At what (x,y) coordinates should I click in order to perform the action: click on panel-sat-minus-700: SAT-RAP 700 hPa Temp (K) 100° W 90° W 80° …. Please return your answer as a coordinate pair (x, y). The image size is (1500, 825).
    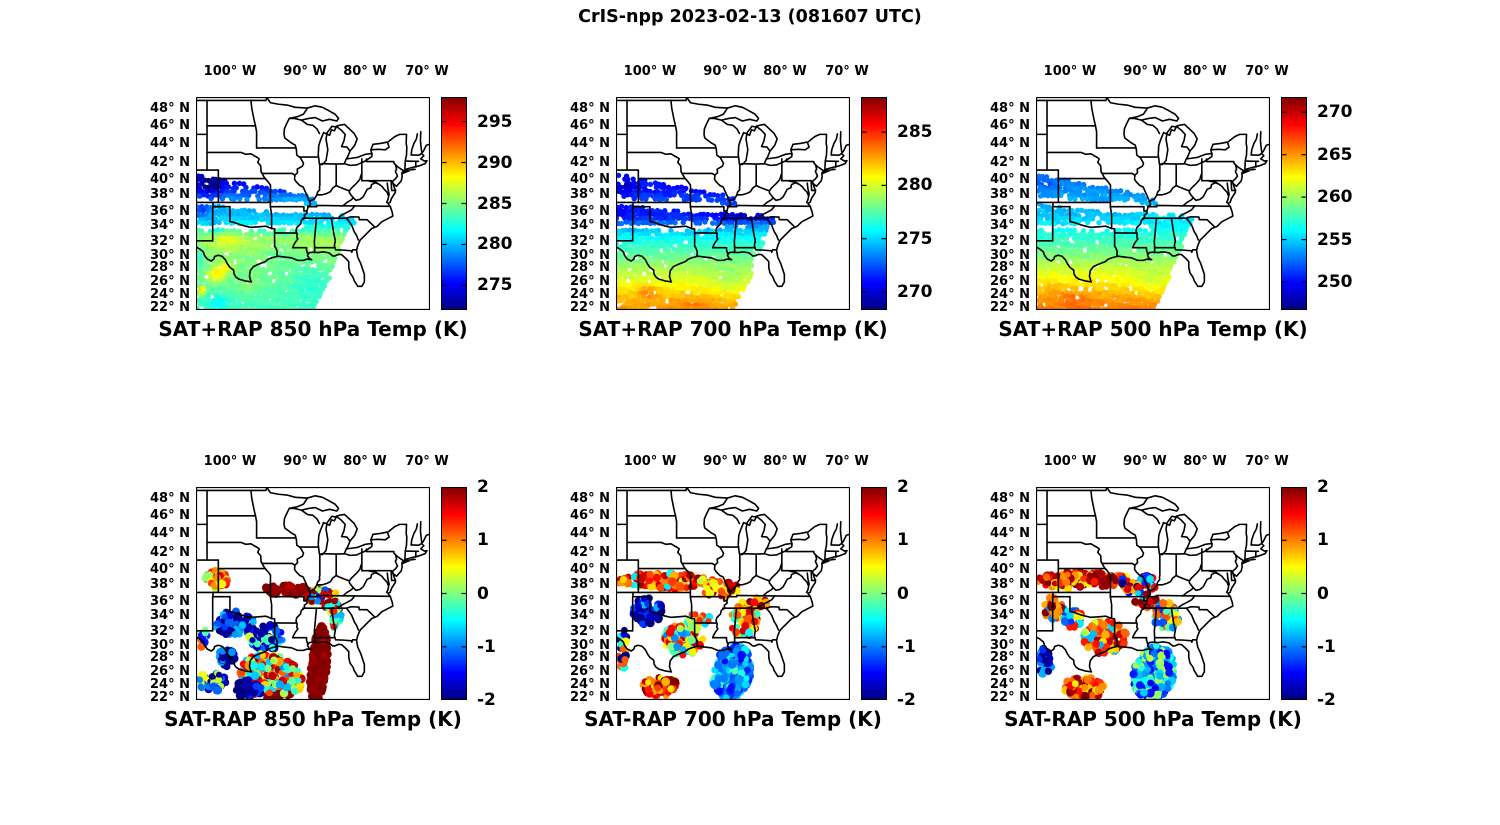
    Looking at the image, I should click on (743, 592).